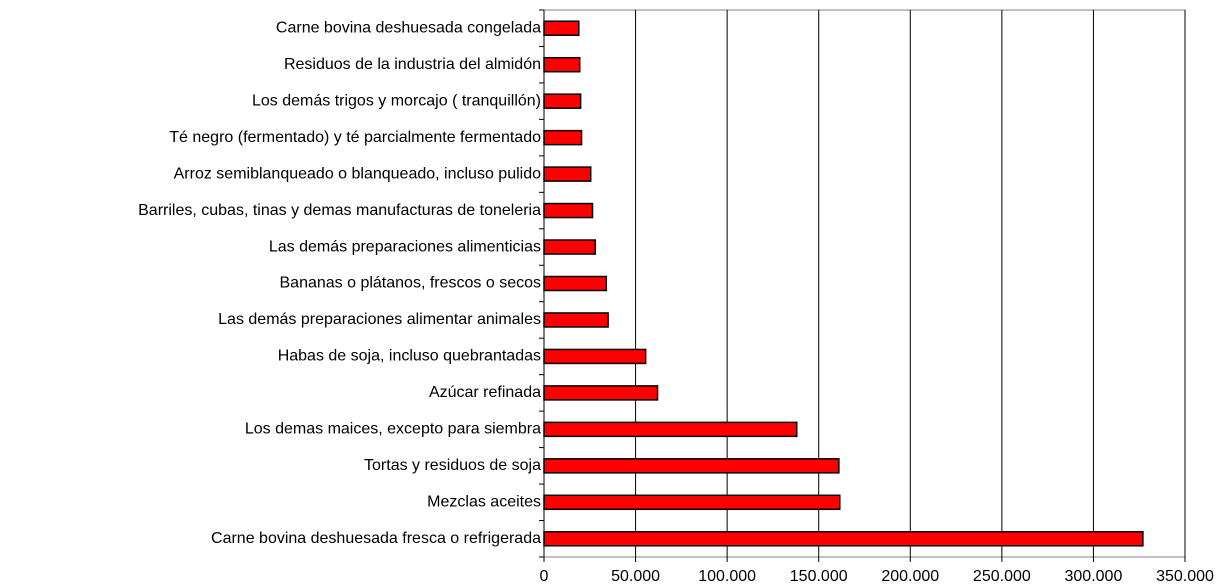 The height and width of the screenshot is (586, 1222). Describe the element at coordinates (405, 246) in the screenshot. I see `y-tick-label: Las demás preparaciones alimenticias` at that location.